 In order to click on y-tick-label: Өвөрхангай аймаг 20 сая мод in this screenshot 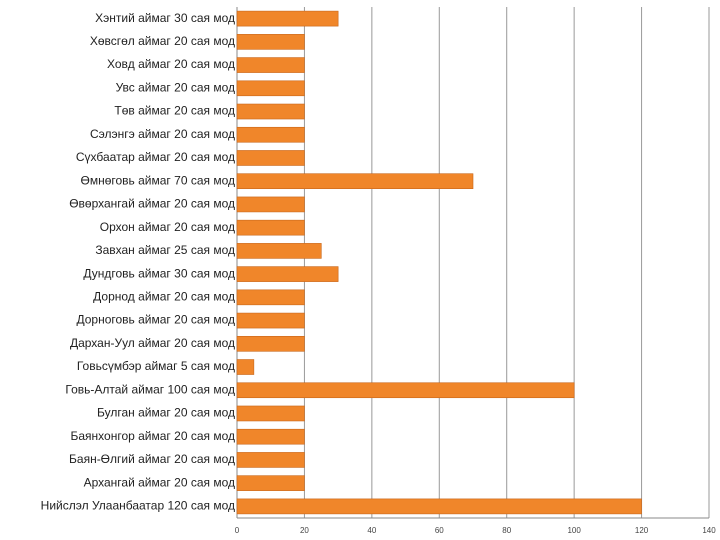, I will do `click(152, 204)`.